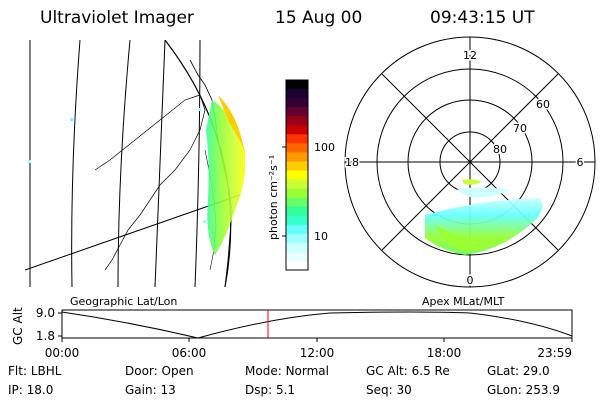 This screenshot has width=600, height=400. I want to click on mlt-label-18: 18, so click(352, 162).